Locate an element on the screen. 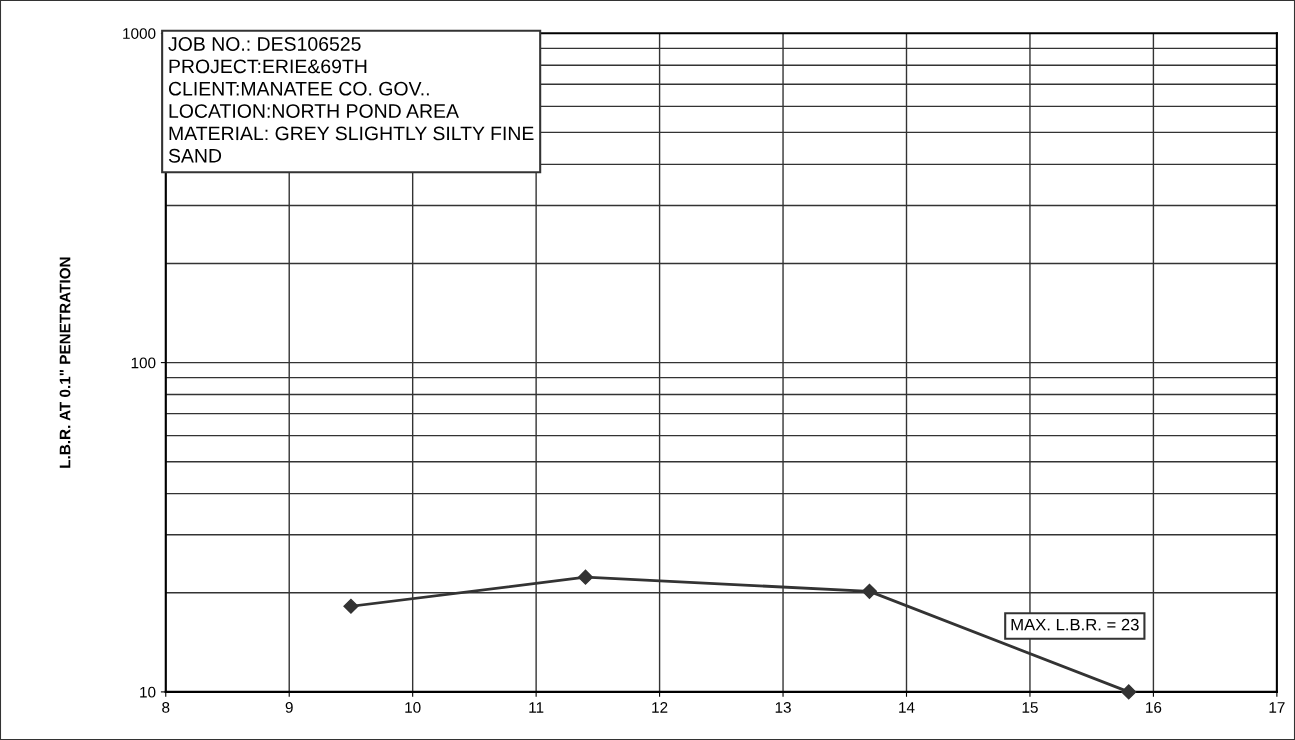  y-tick-label: 100 is located at coordinates (143, 363).